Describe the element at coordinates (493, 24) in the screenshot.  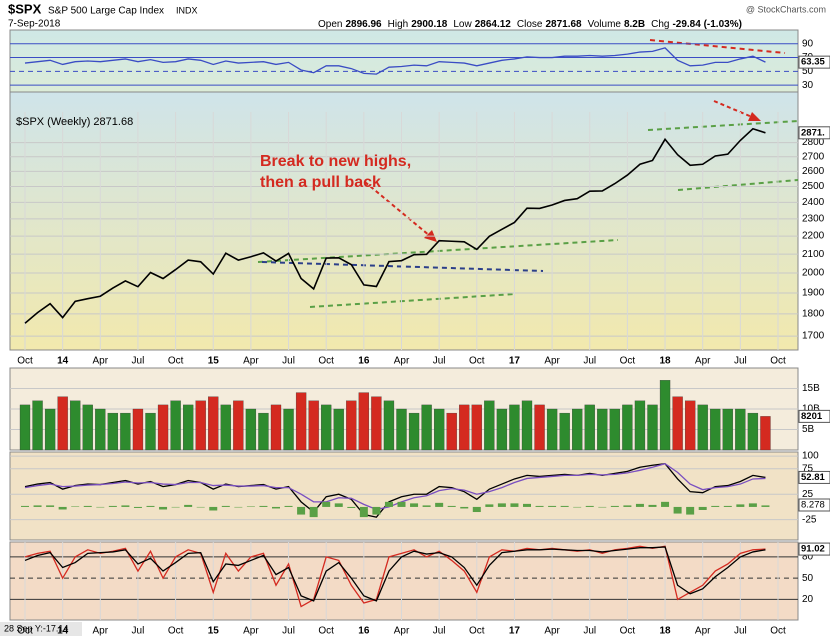
I see `quote-value: 2864.12` at that location.